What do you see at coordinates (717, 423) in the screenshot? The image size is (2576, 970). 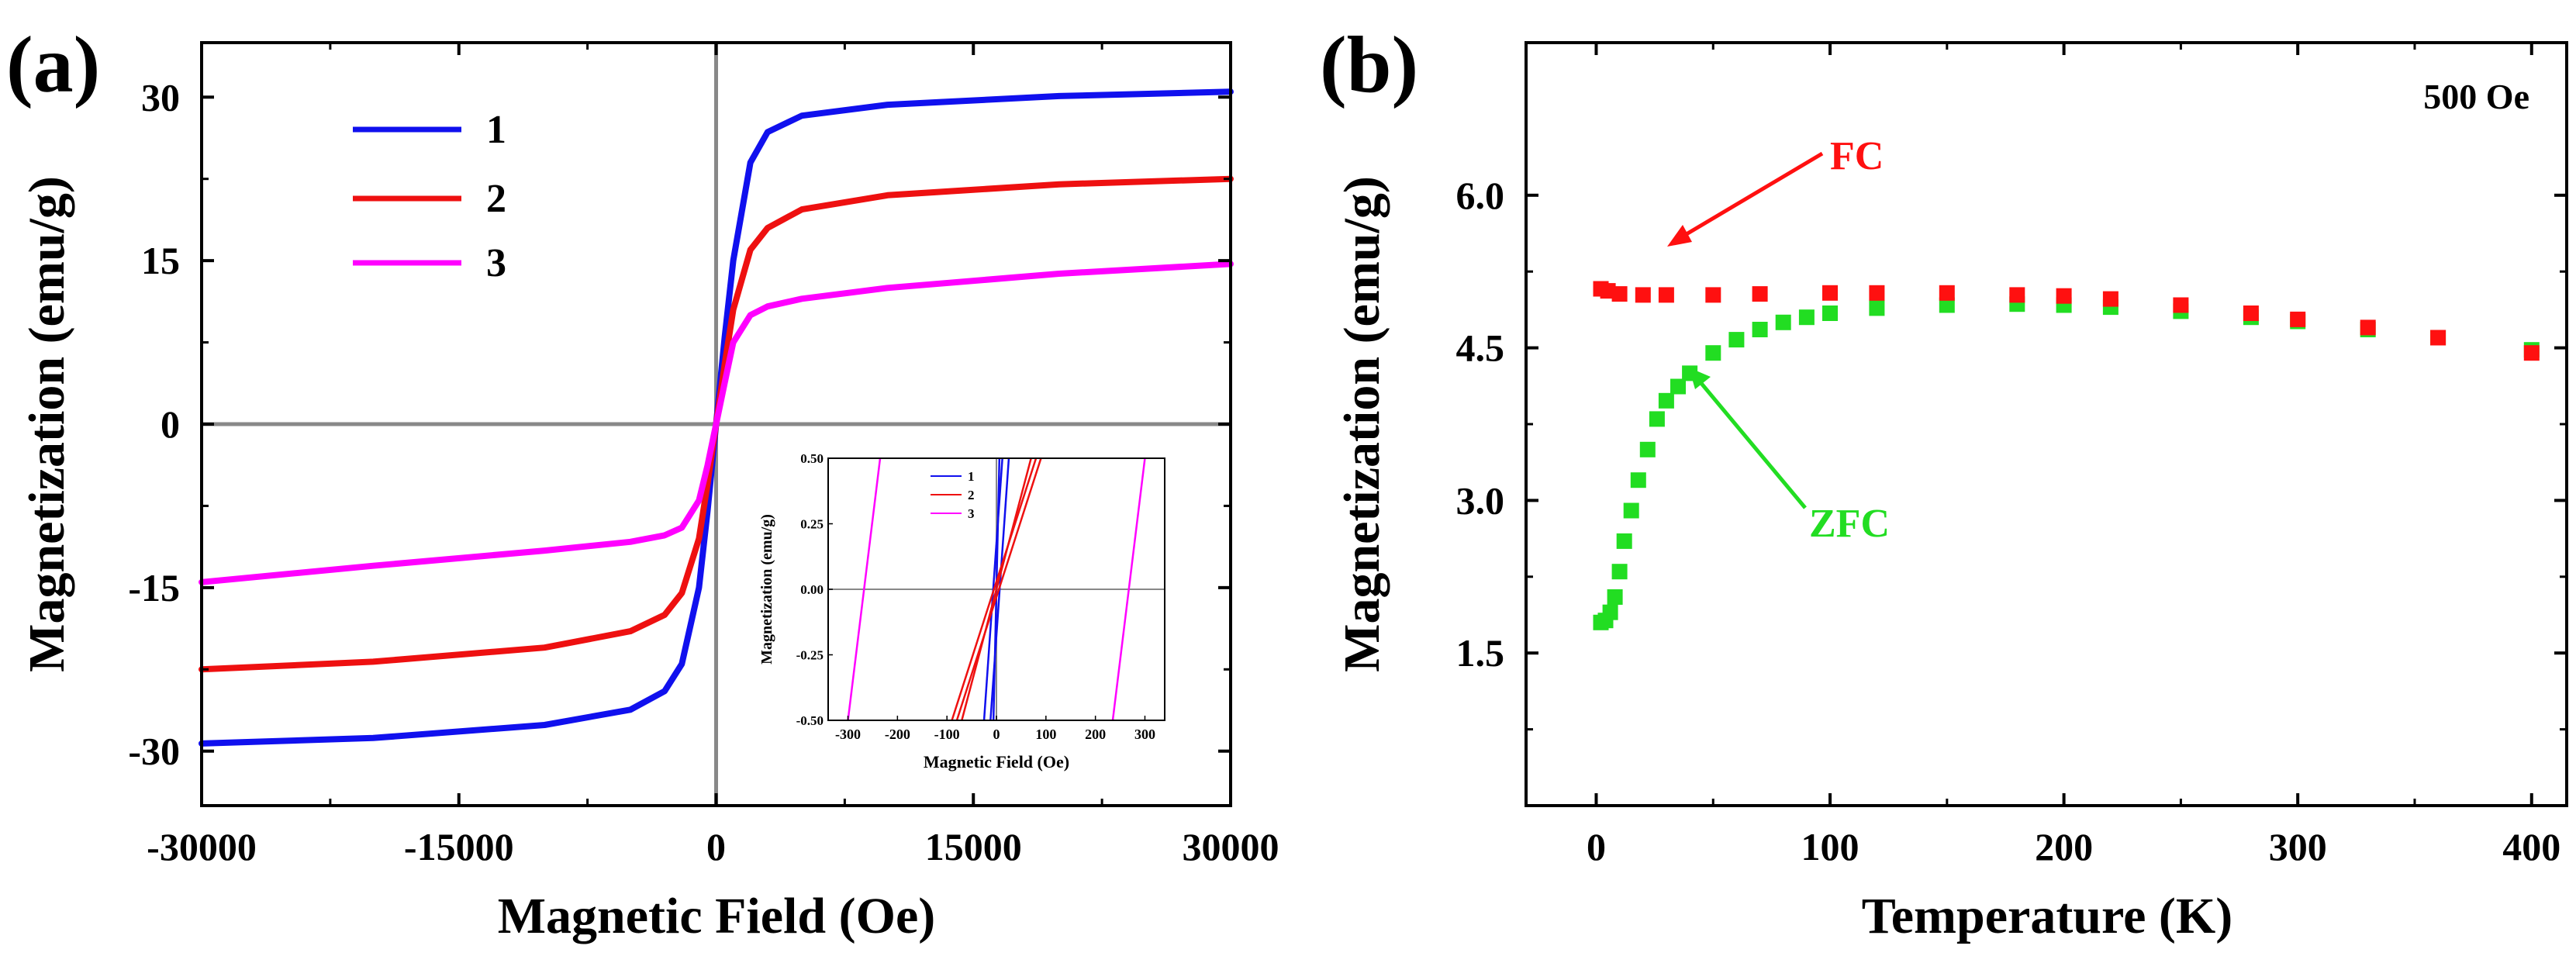 I see `series-3-line` at bounding box center [717, 423].